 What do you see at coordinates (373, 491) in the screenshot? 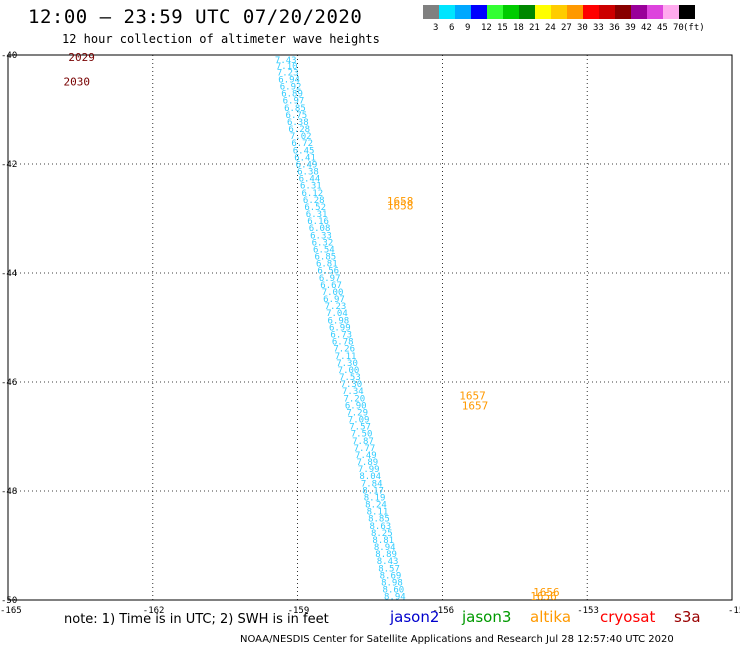
I see `swh-point: 8.17` at bounding box center [373, 491].